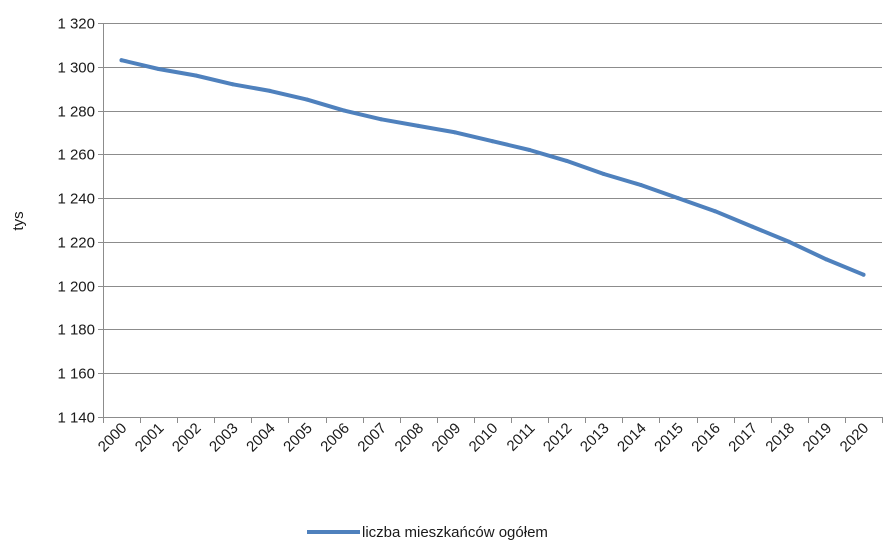 This screenshot has height=546, width=893. I want to click on x-tick-label: 2009, so click(447, 438).